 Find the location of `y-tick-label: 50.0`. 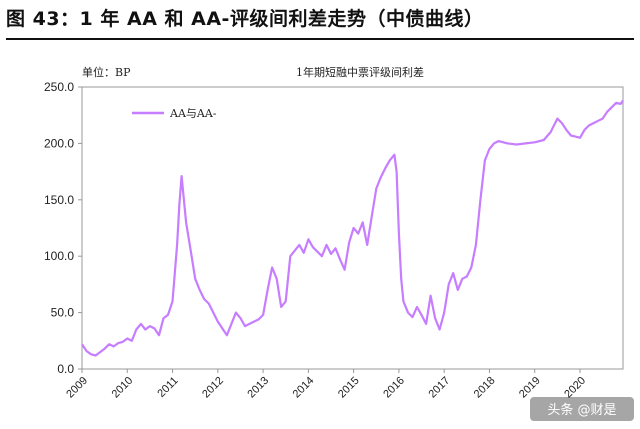

y-tick-label: 50.0 is located at coordinates (63, 313).